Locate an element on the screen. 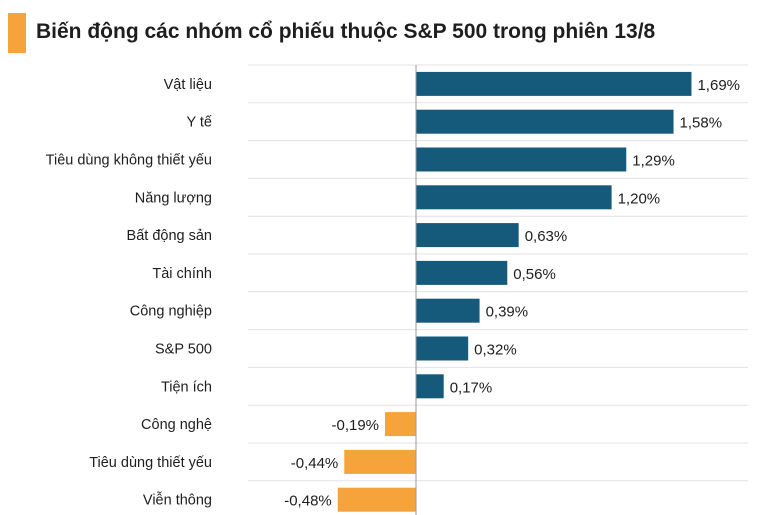 This screenshot has height=515, width=761. data-label: 0,17% is located at coordinates (471, 387).